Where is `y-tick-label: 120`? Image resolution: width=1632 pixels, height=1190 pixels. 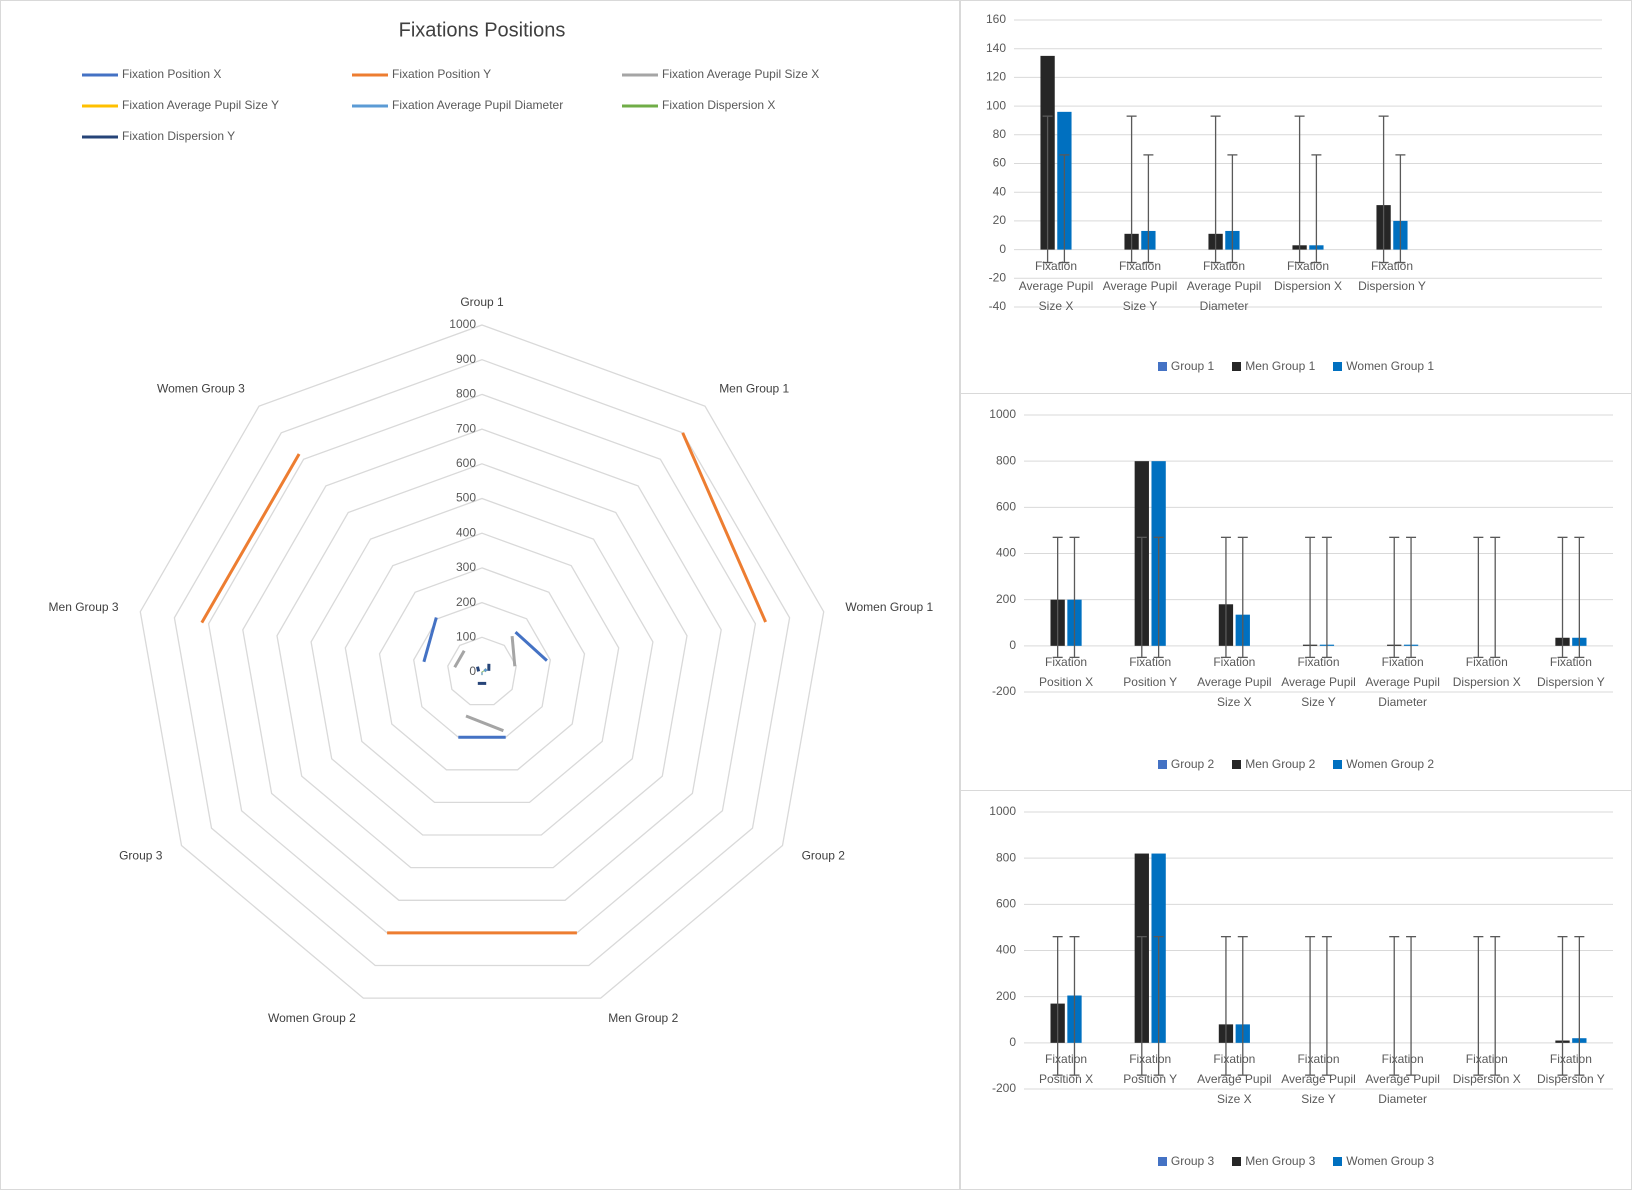
y-tick-label: 120 is located at coordinates (996, 77).